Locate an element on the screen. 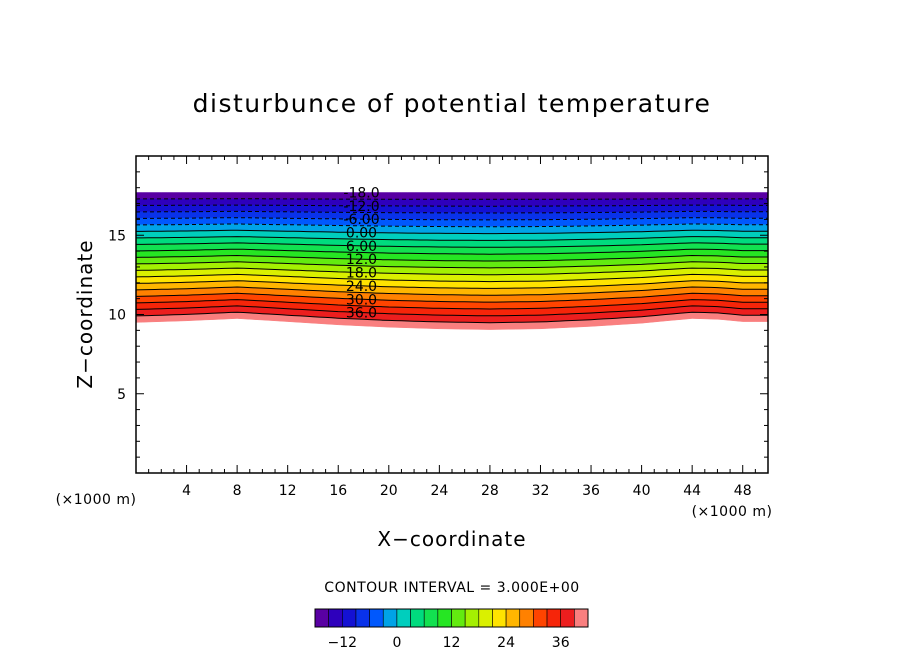 Image resolution: width=904 pixels, height=658 pixels. colorbar-tick-label: −12 is located at coordinates (343, 643).